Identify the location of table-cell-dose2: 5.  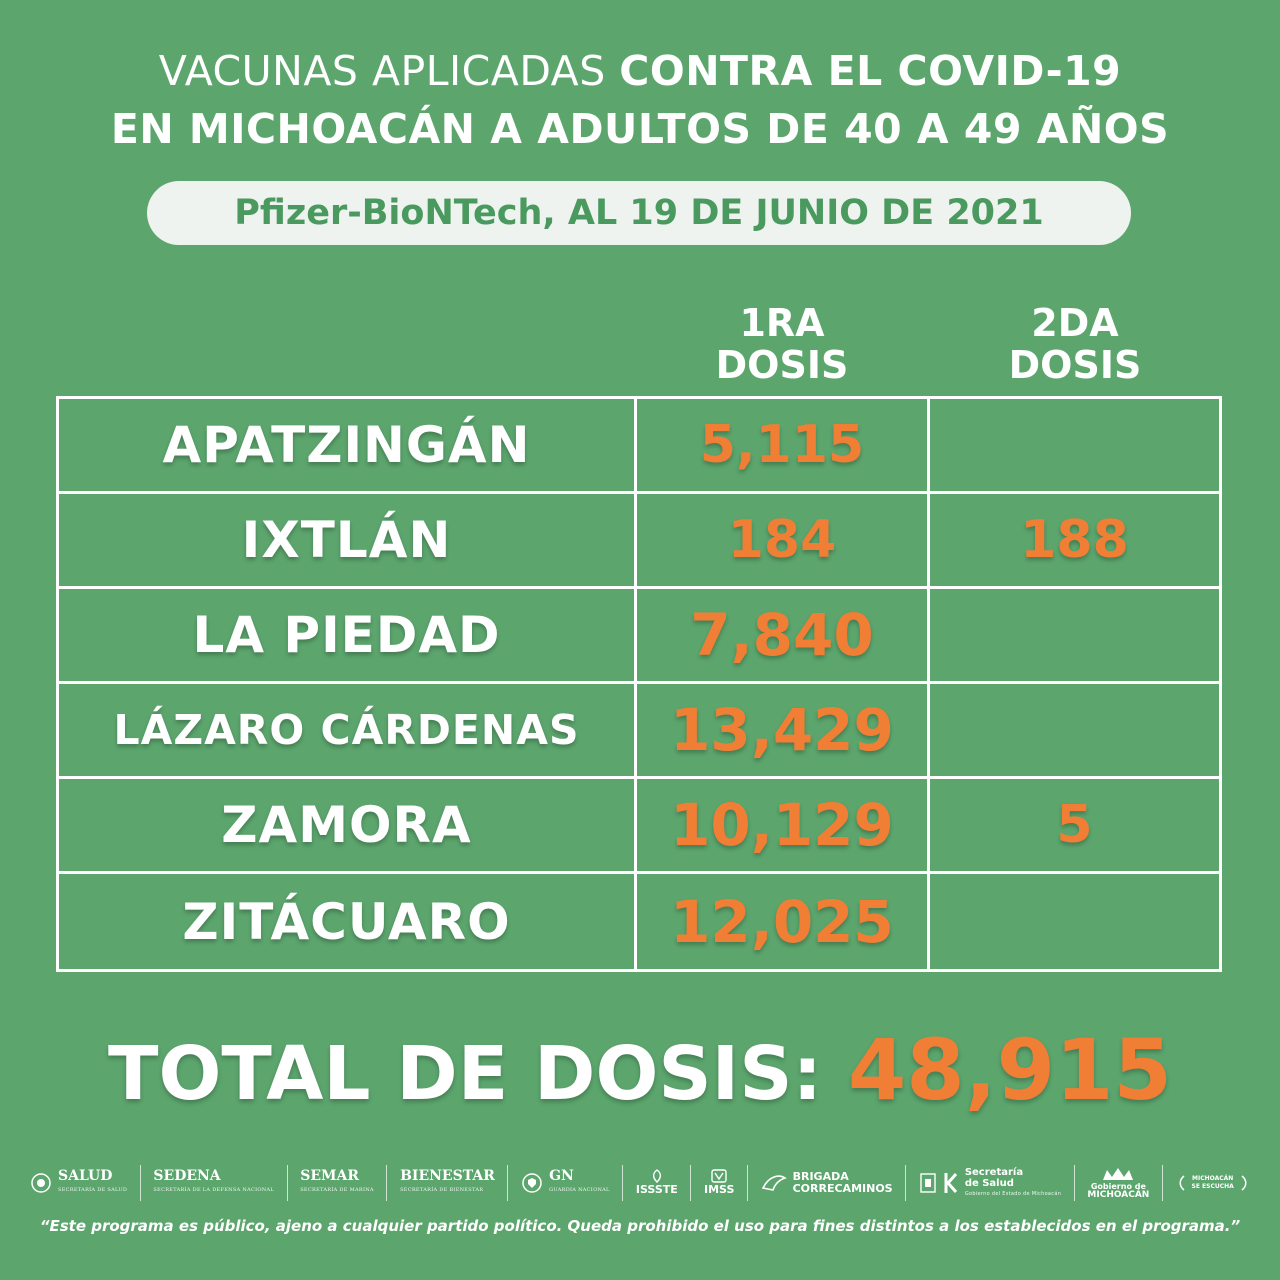
(1074, 826).